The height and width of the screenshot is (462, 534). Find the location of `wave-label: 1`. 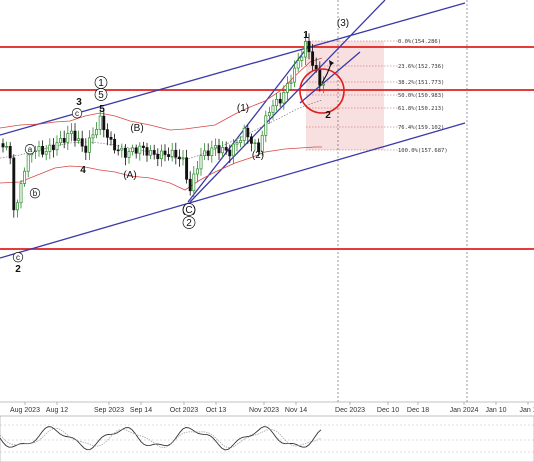

wave-label: 1 is located at coordinates (306, 35).